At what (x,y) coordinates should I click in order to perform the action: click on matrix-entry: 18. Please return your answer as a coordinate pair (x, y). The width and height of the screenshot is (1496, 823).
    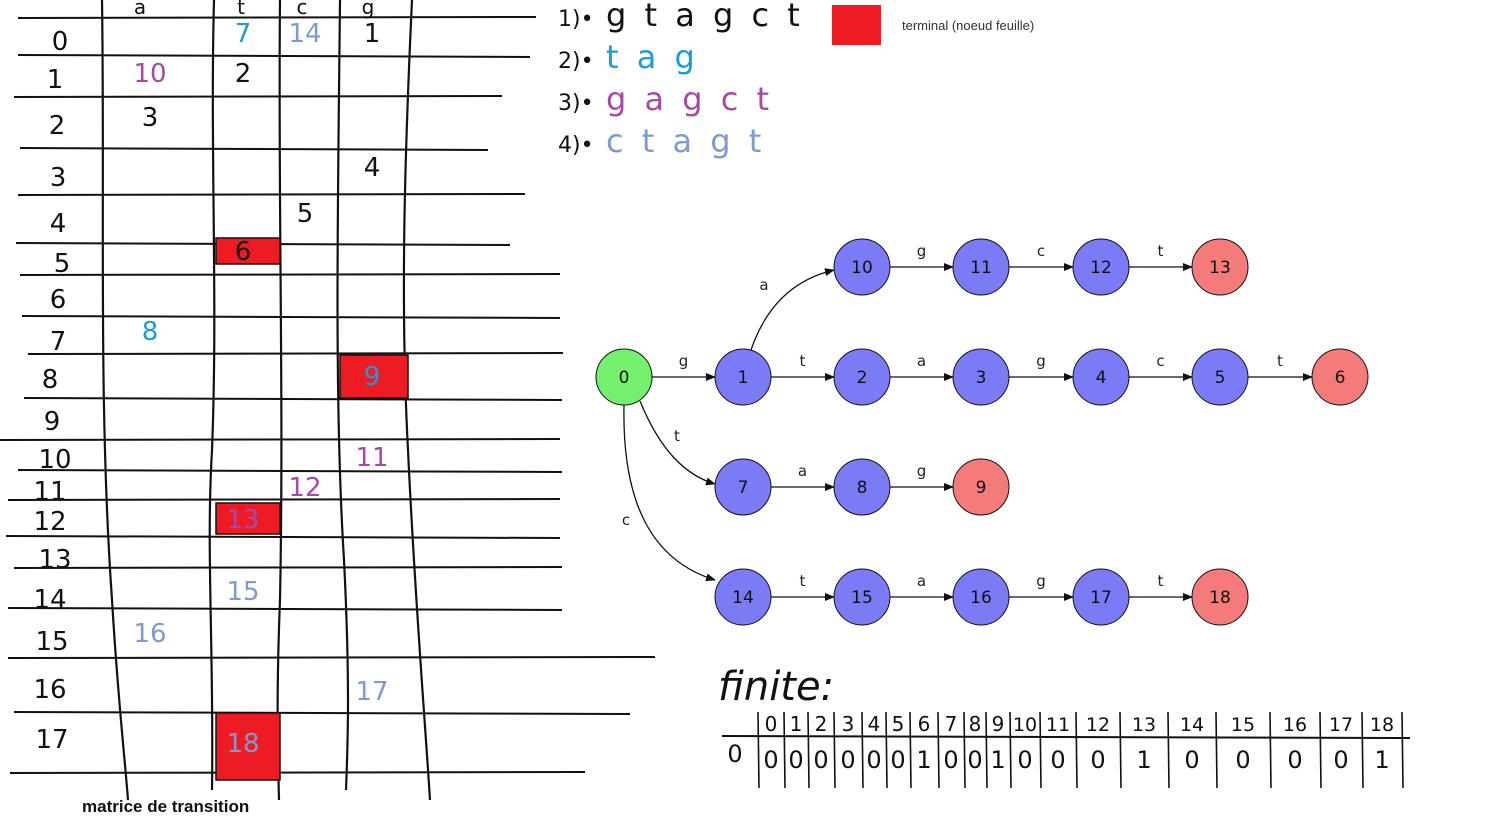
    Looking at the image, I should click on (242, 744).